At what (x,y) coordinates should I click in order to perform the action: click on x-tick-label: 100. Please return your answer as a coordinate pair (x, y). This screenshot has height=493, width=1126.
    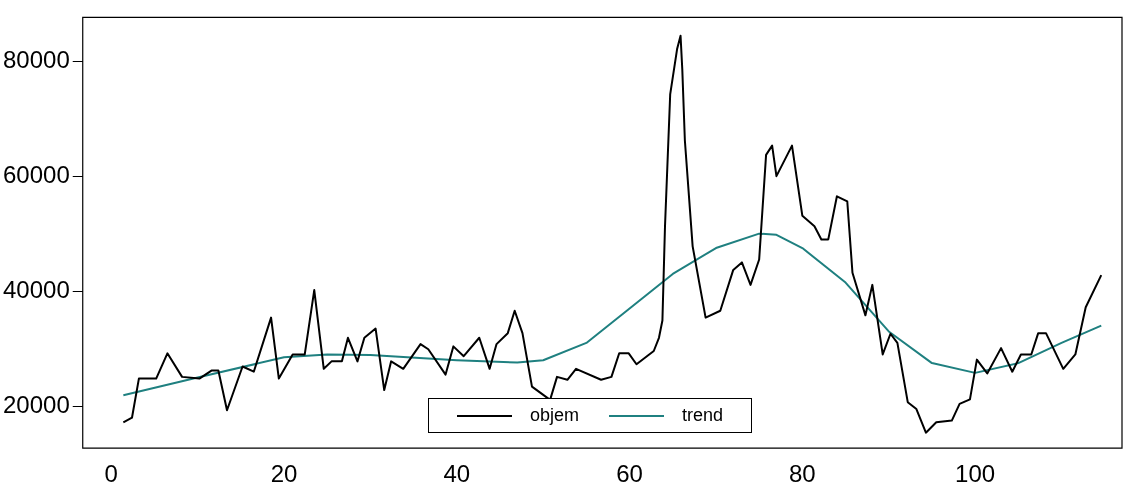
    Looking at the image, I should click on (975, 474).